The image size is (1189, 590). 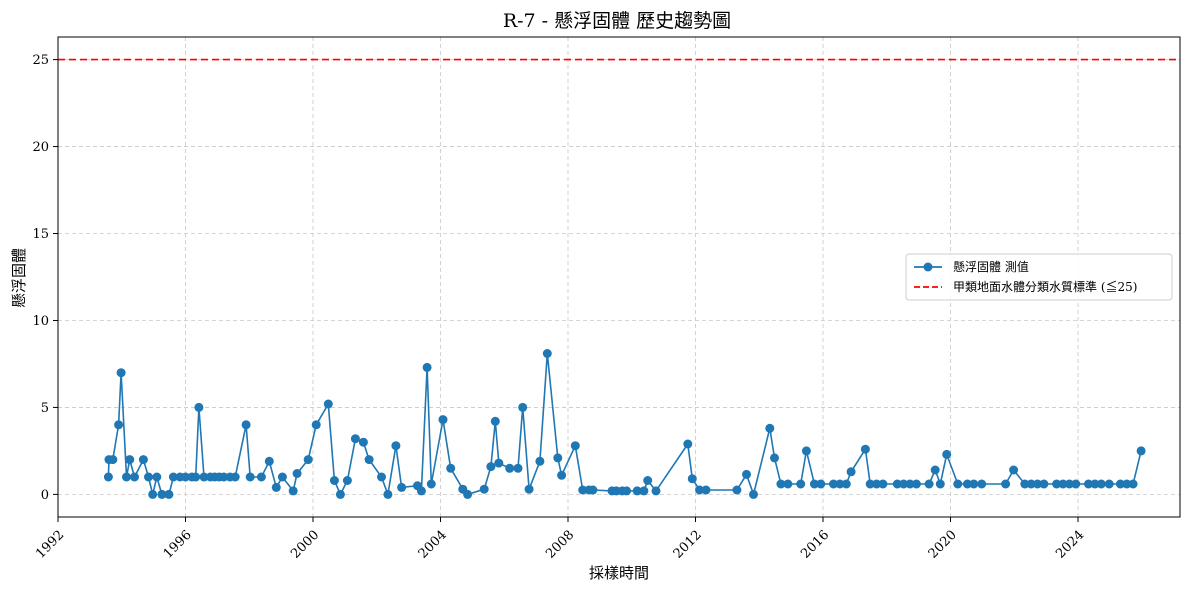 I want to click on y-axis-title: 懸浮固體, so click(x=19, y=278).